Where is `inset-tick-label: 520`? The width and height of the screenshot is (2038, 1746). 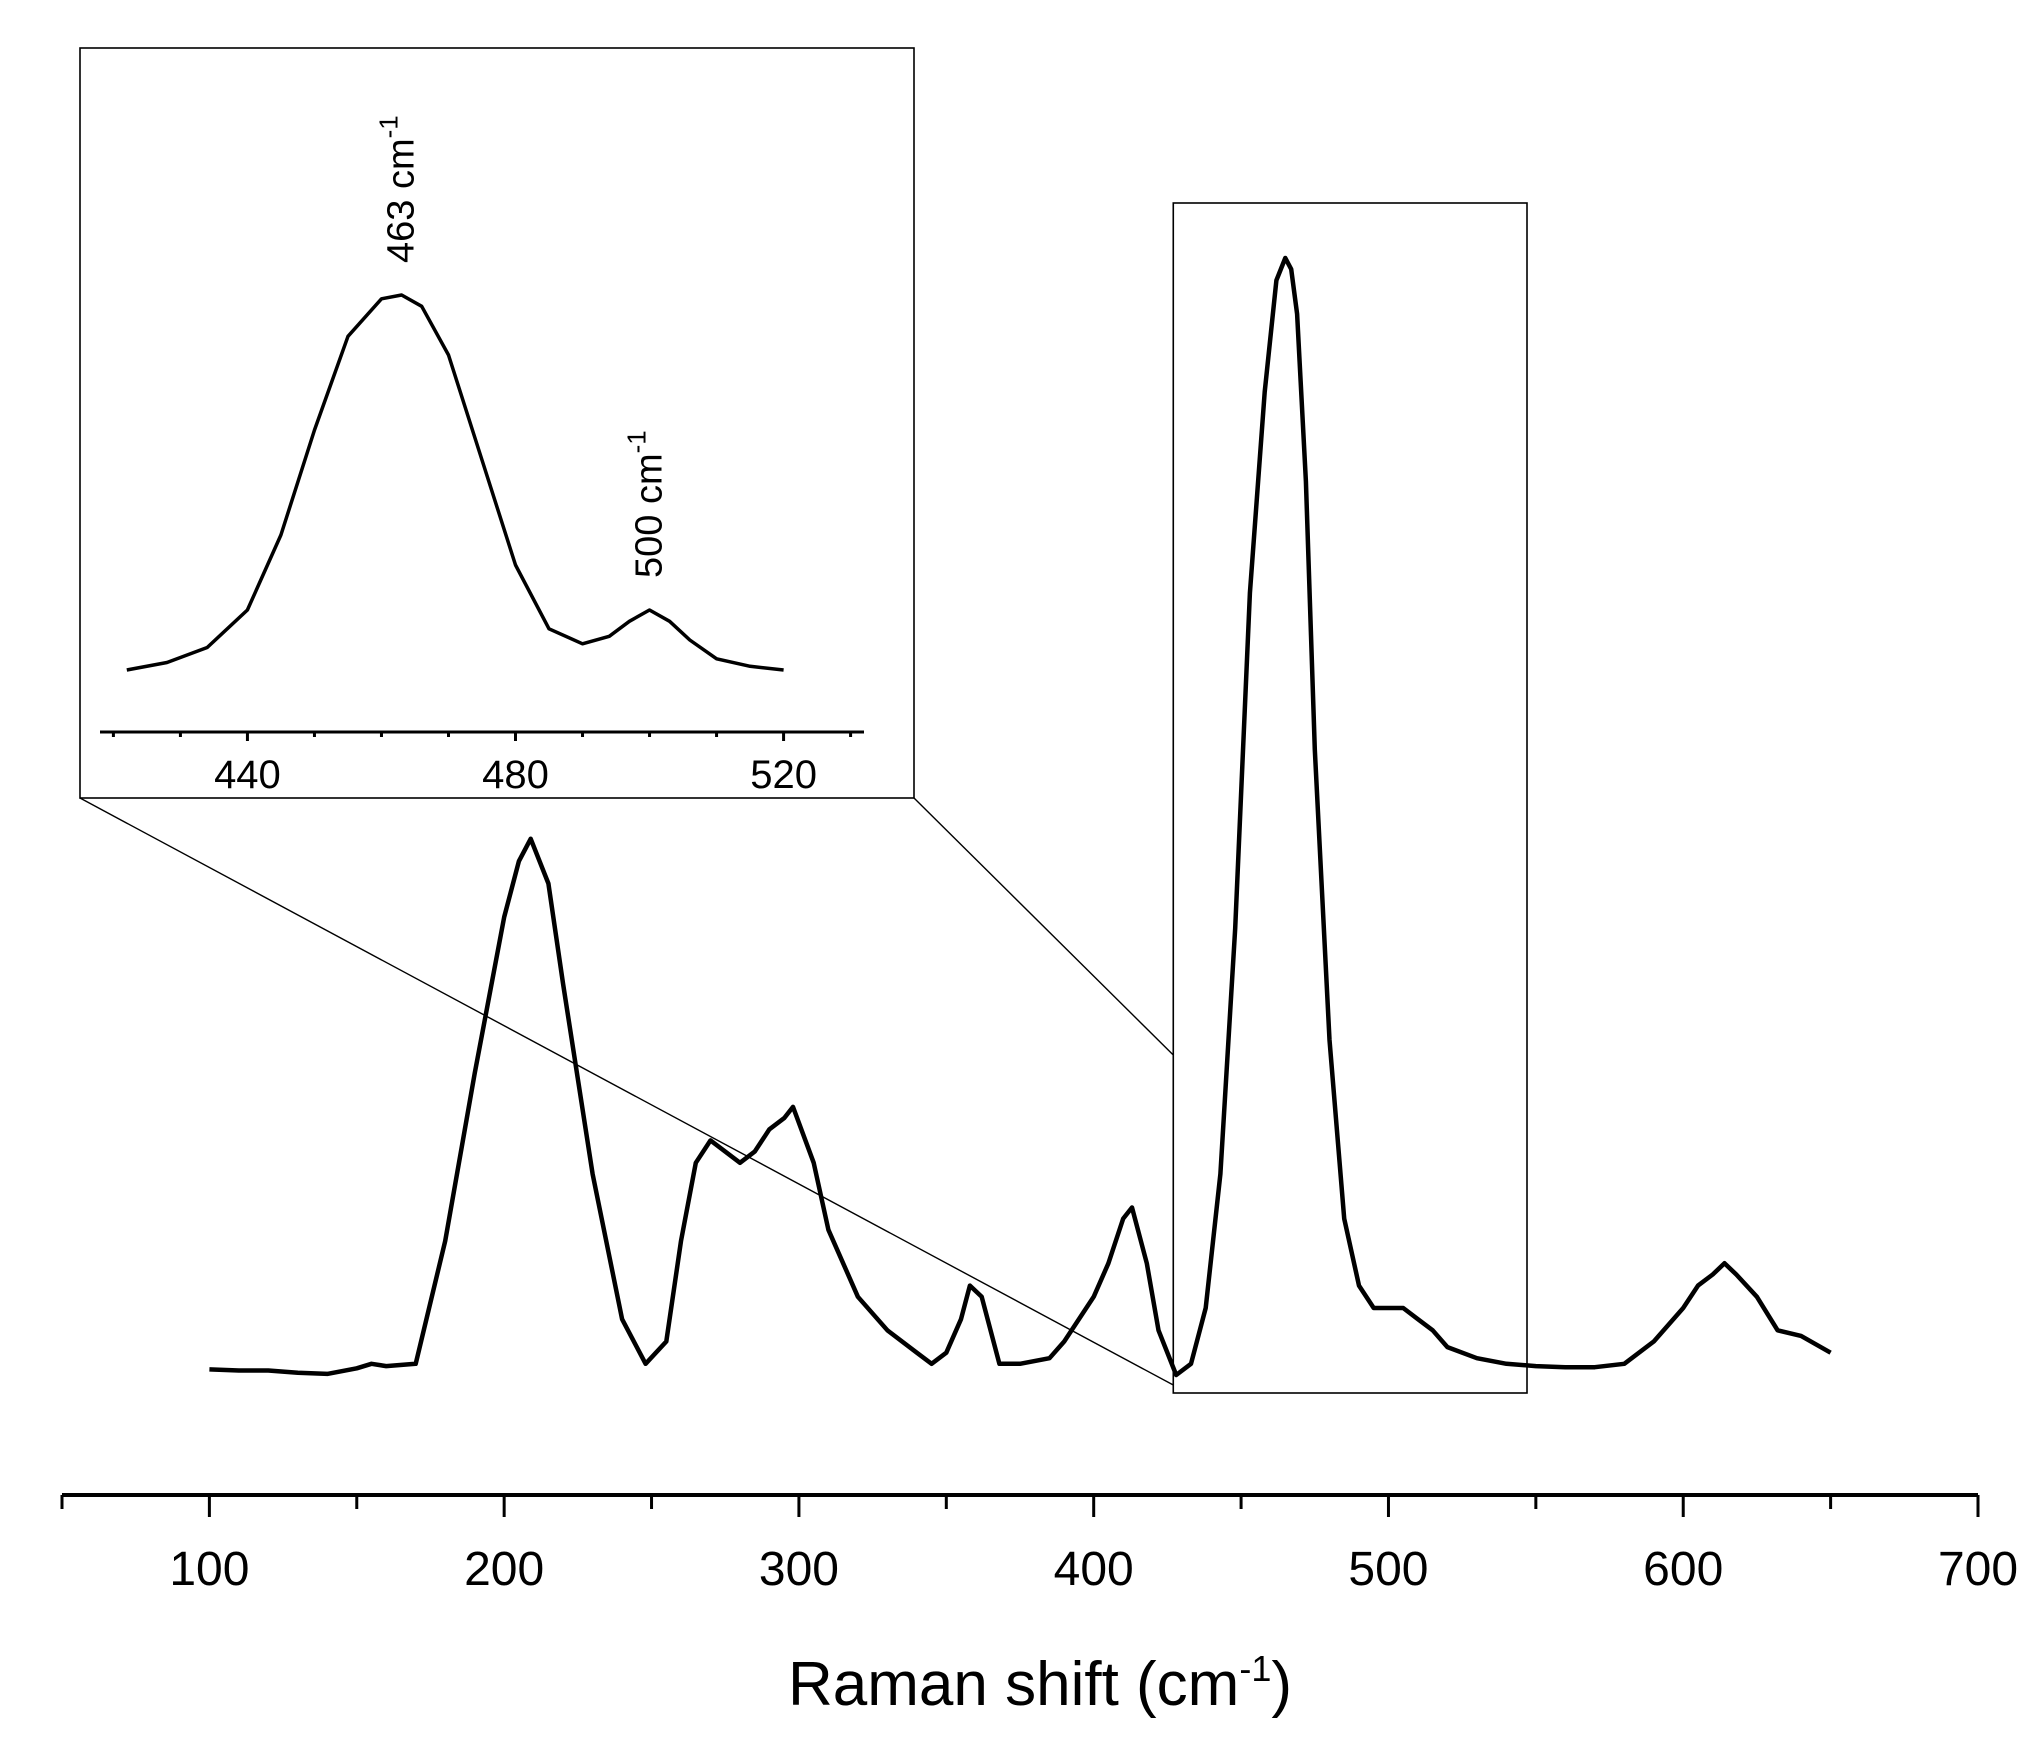
inset-tick-label: 520 is located at coordinates (783, 775).